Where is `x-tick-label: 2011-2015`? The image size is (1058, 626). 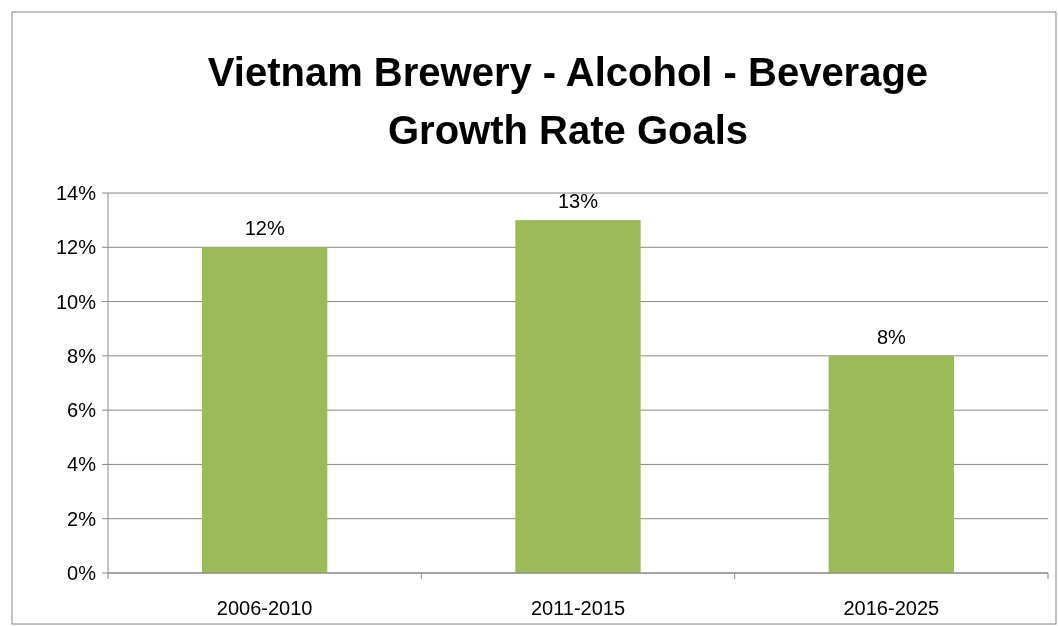 x-tick-label: 2011-2015 is located at coordinates (578, 608).